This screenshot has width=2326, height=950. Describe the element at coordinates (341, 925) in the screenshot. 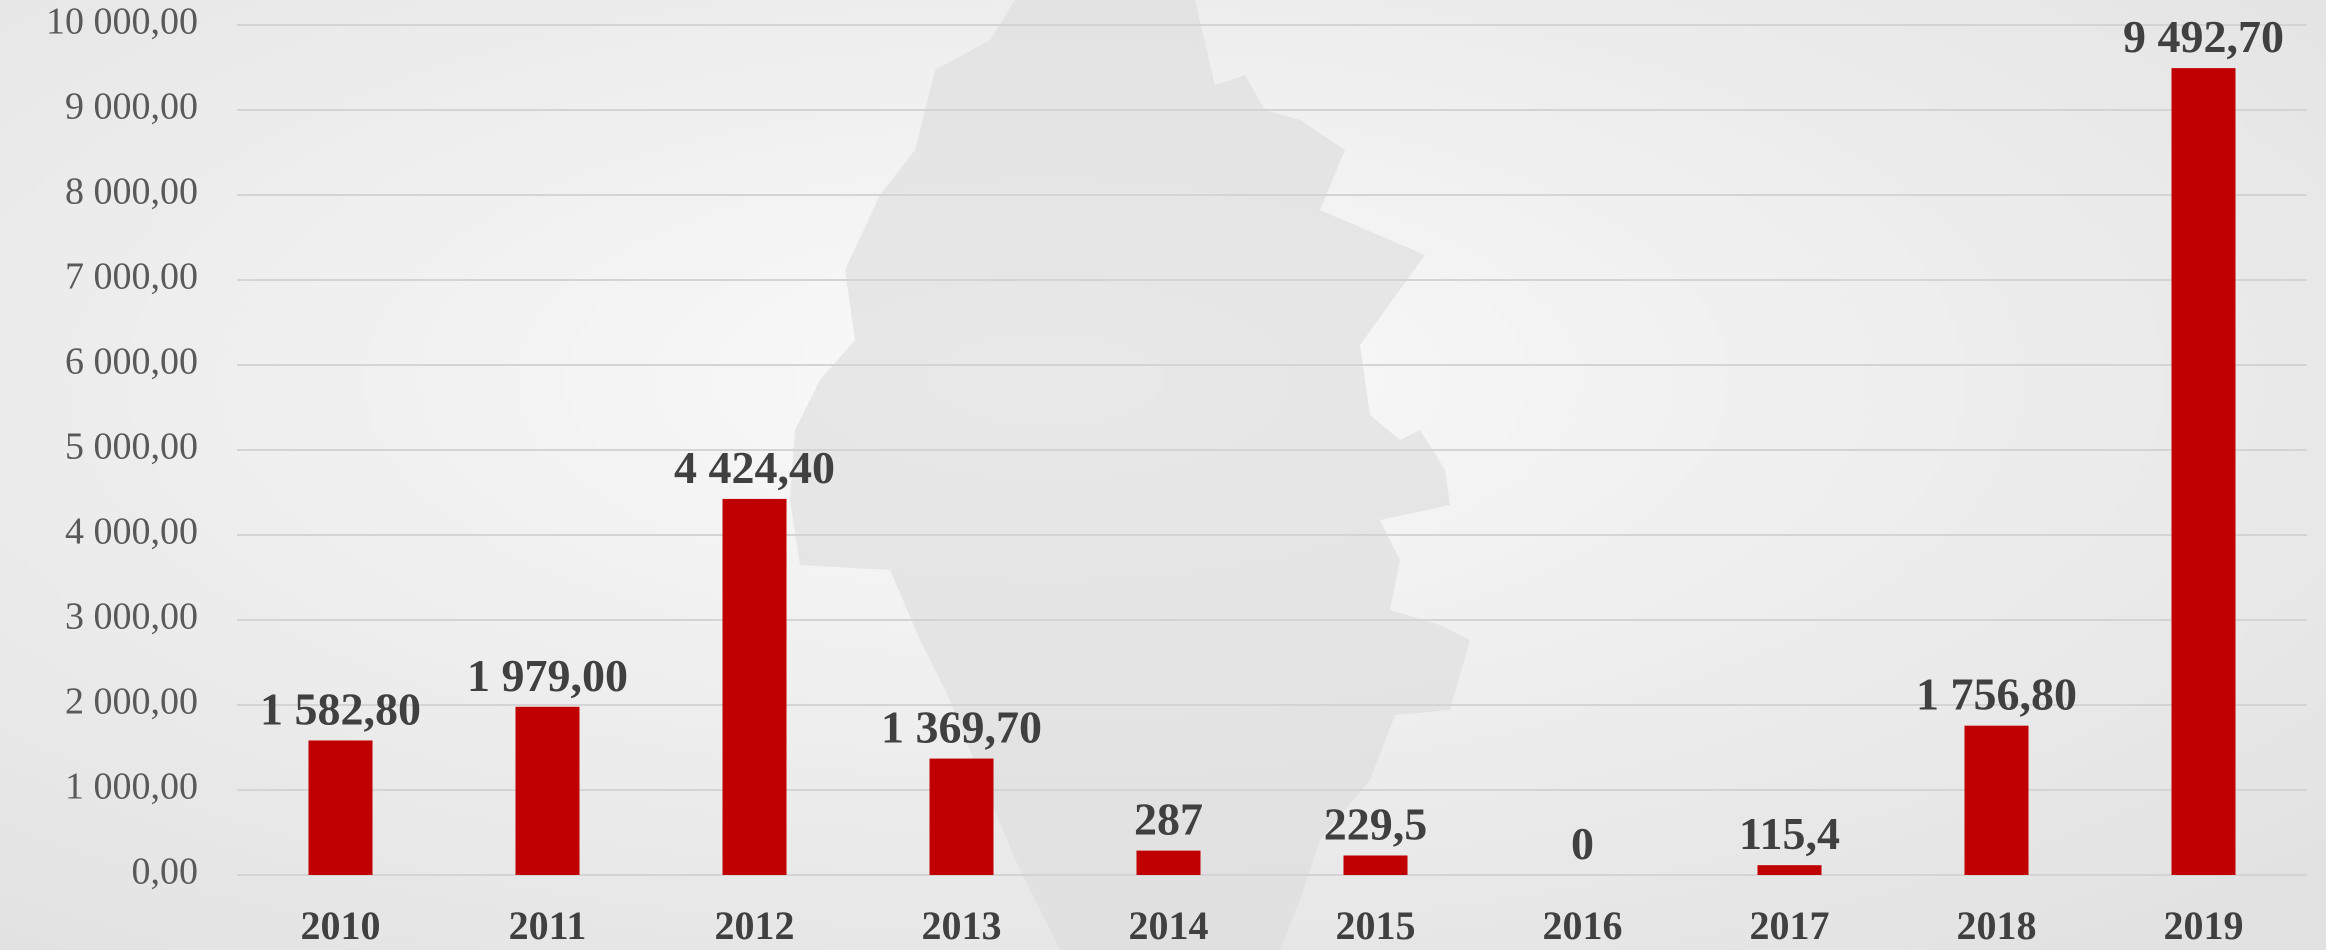

I see `x-tick-label: 2010` at that location.